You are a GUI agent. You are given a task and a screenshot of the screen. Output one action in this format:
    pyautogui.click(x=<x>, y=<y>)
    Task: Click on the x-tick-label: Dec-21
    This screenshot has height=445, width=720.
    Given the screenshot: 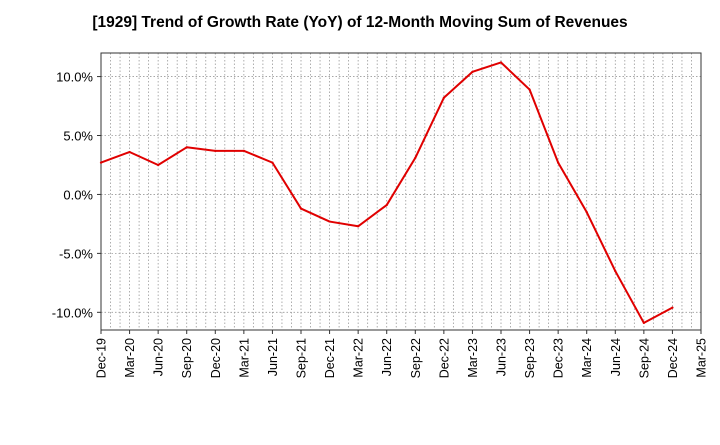 What is the action you would take?
    pyautogui.click(x=330, y=358)
    